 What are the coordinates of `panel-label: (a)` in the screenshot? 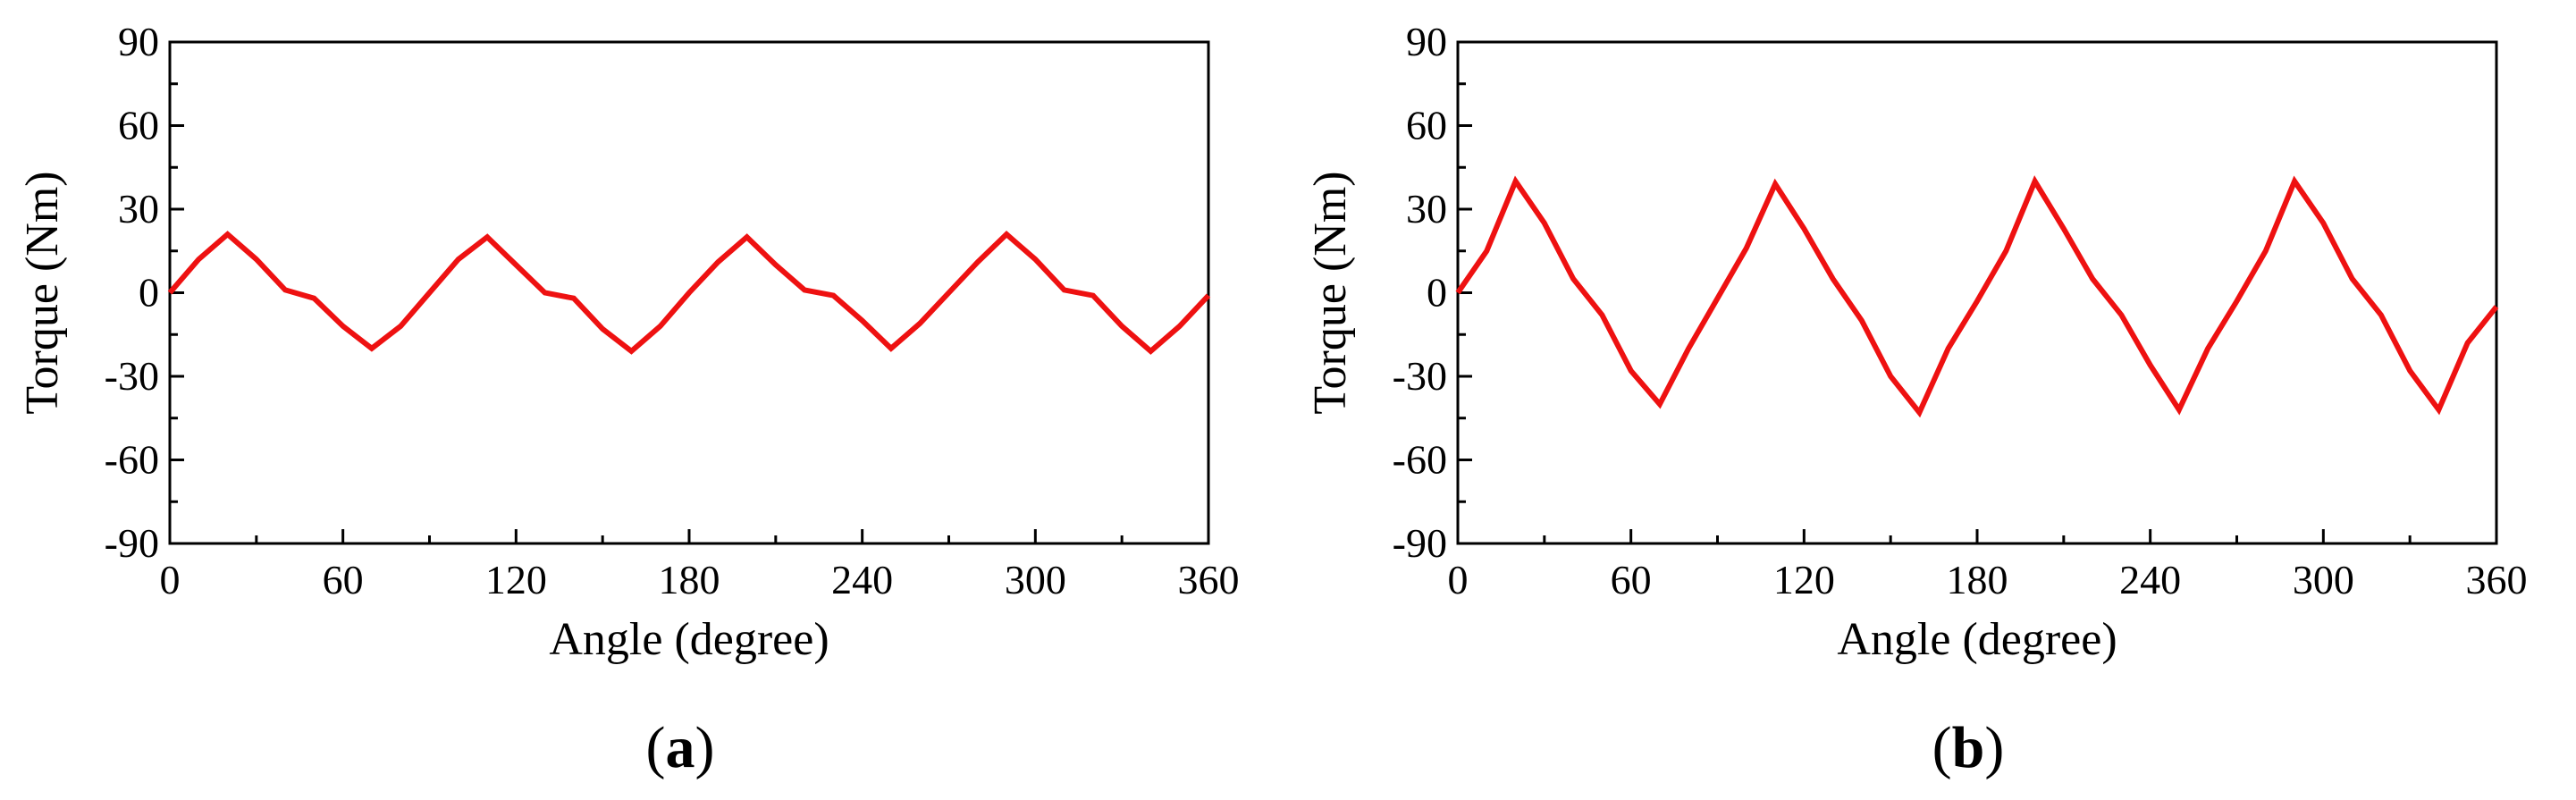 It's located at (681, 747).